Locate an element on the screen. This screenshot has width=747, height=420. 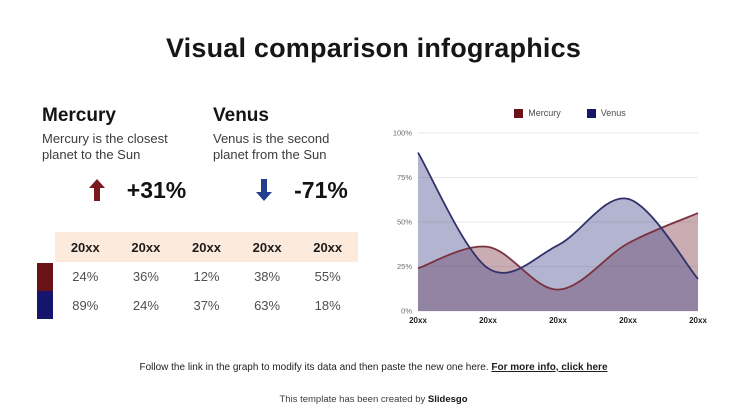
venus-area is located at coordinates (558, 231).